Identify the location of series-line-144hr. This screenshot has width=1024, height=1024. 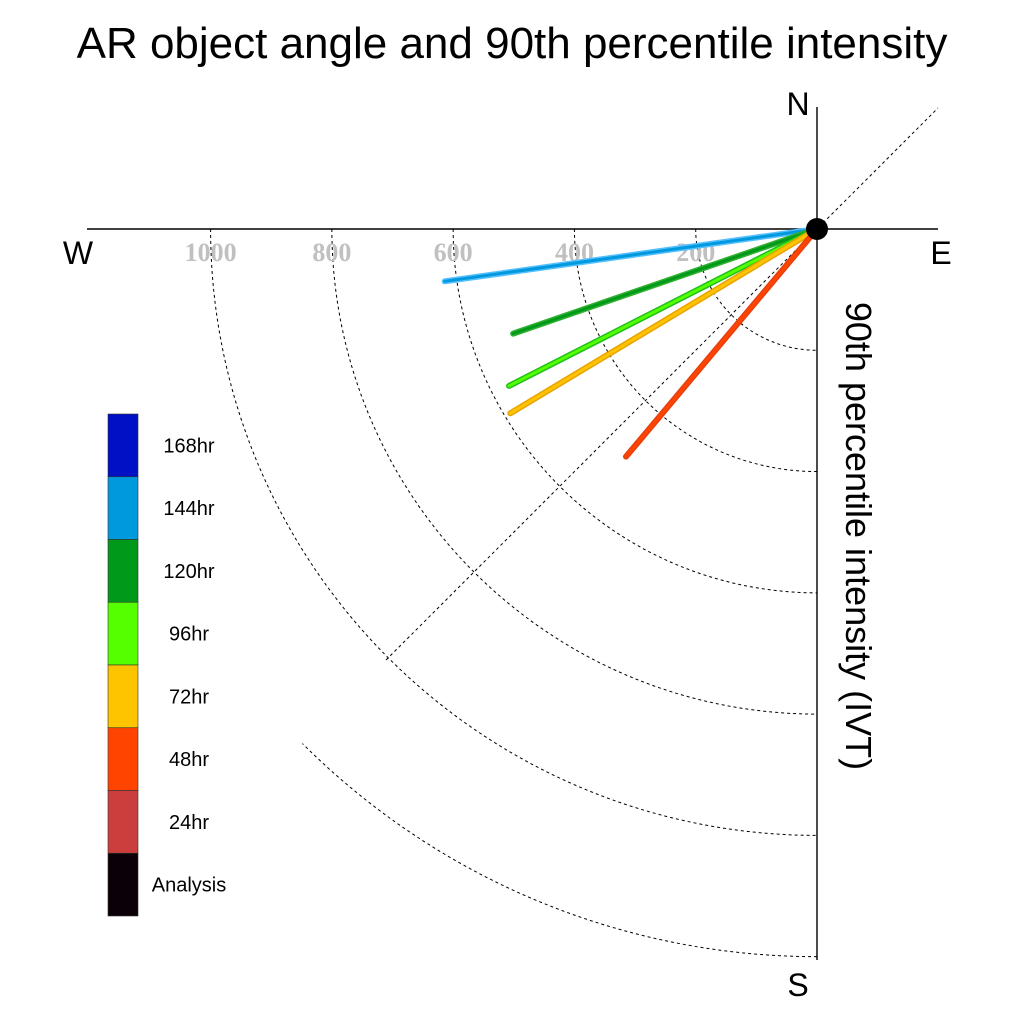
(631, 255).